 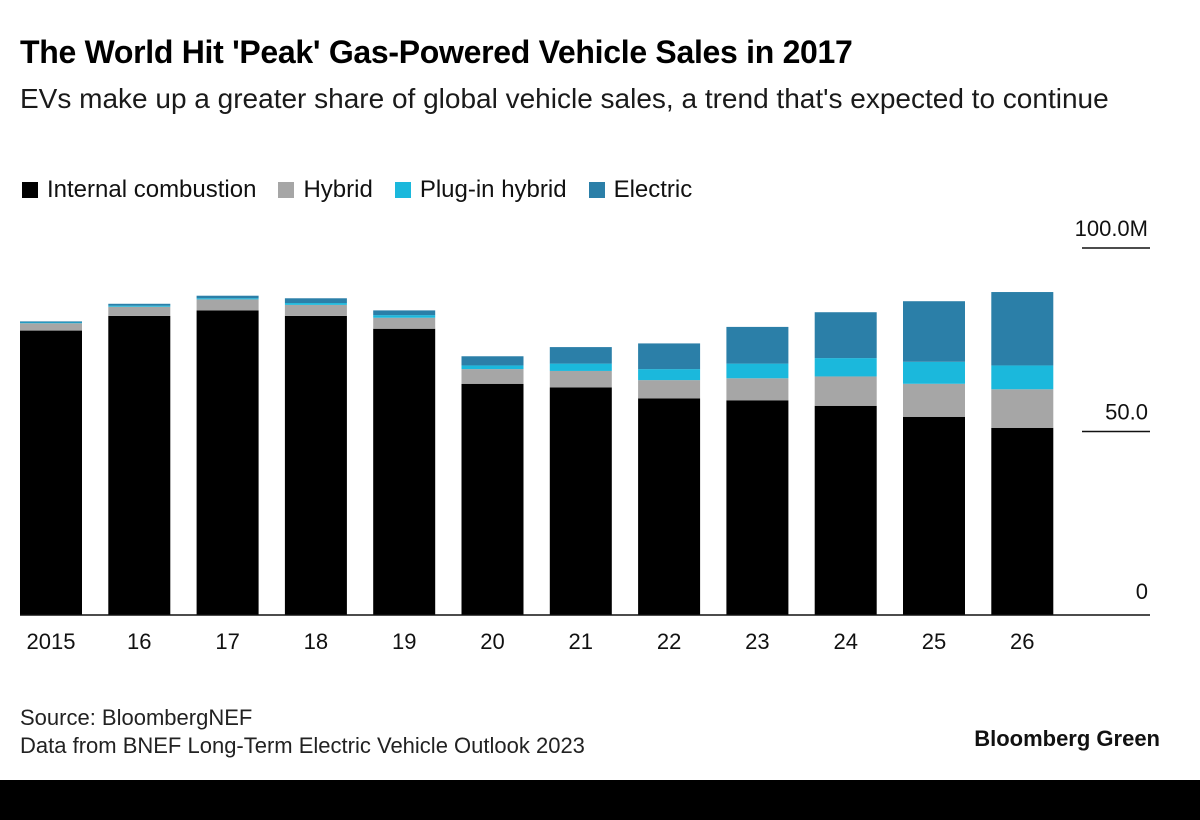 What do you see at coordinates (580, 355) in the screenshot?
I see `bar-21-electric` at bounding box center [580, 355].